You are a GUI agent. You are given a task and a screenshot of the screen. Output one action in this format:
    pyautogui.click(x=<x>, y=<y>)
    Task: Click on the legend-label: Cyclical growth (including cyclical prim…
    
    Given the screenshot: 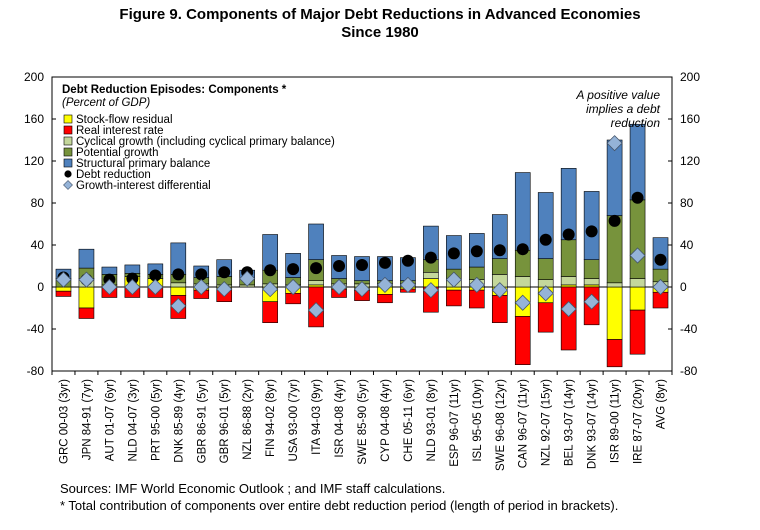 What is the action you would take?
    pyautogui.click(x=205, y=142)
    